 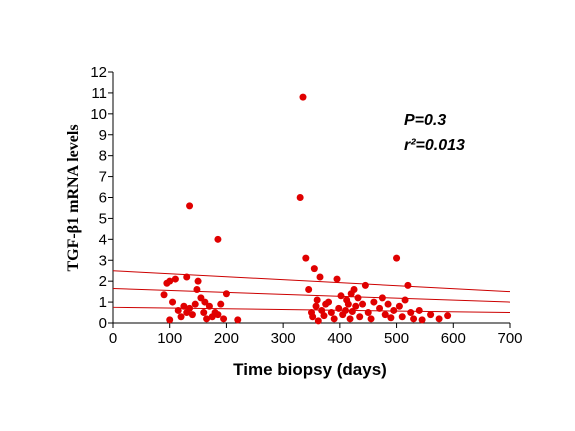 What do you see at coordinates (103, 177) in the screenshot?
I see `y-tick-label: 7` at bounding box center [103, 177].